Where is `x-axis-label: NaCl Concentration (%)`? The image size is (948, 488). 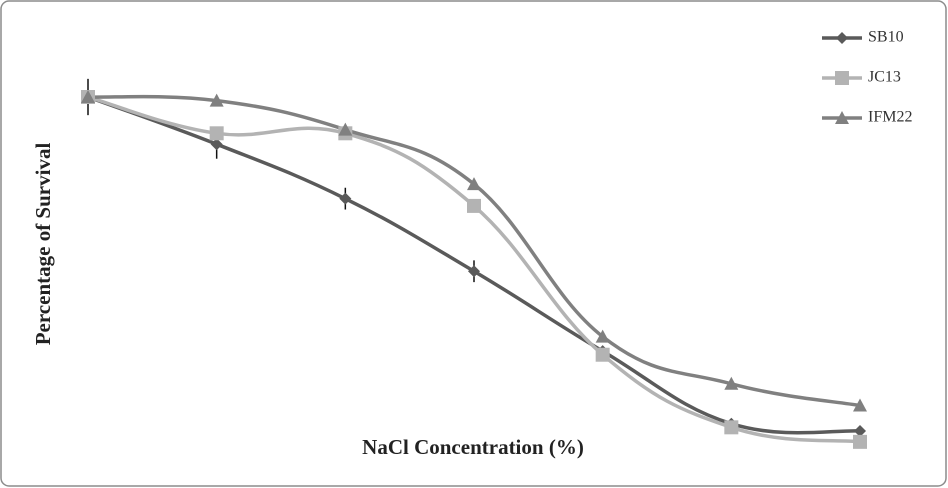 x-axis-label: NaCl Concentration (%) is located at coordinates (473, 447).